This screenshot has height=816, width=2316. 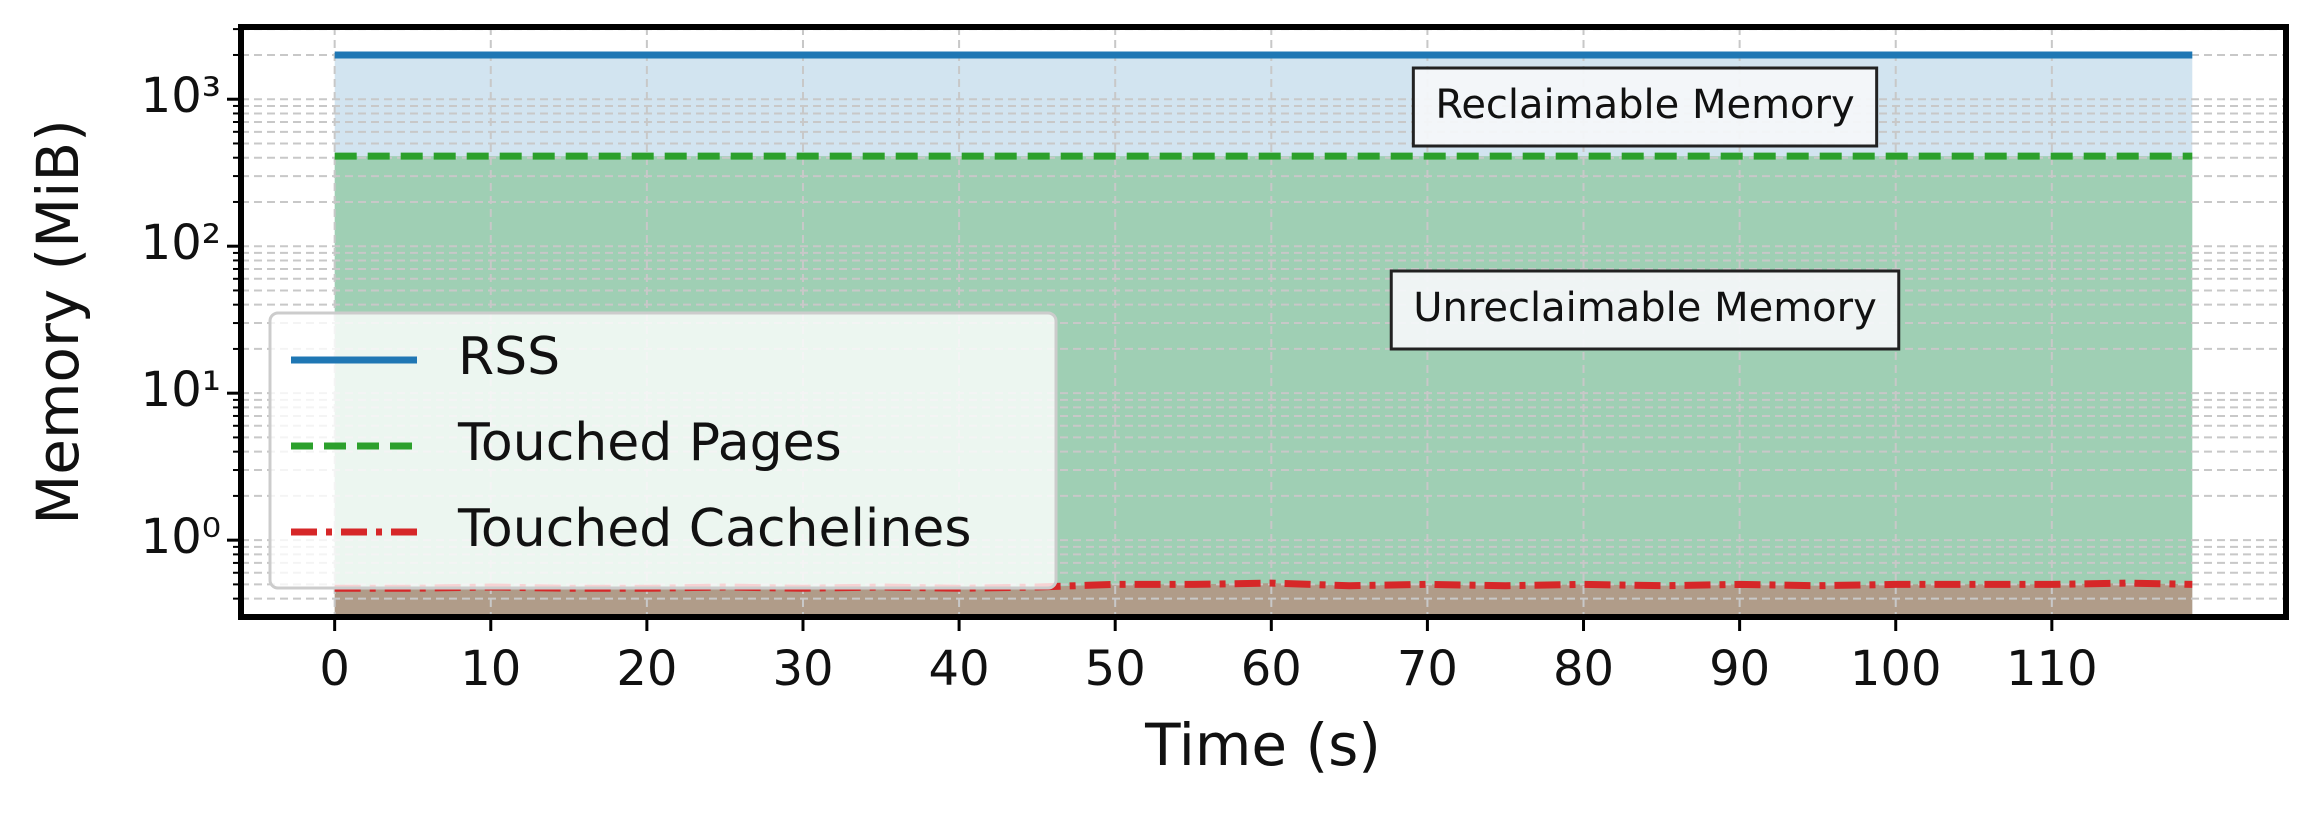 I want to click on x-tick-label: 40, so click(x=959, y=669).